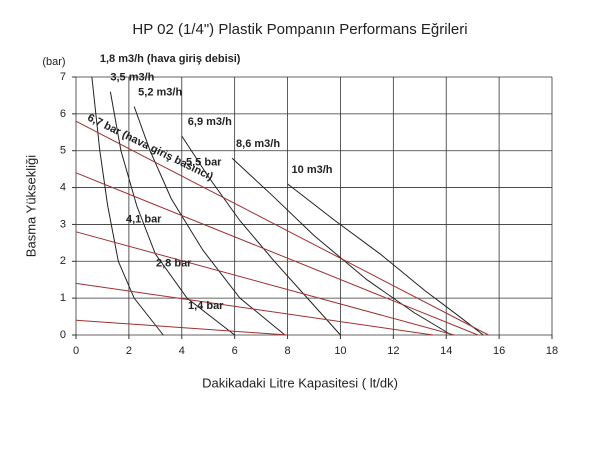 Image resolution: width=600 pixels, height=450 pixels. Describe the element at coordinates (552, 351) in the screenshot. I see `x-tick-label: 18` at that location.